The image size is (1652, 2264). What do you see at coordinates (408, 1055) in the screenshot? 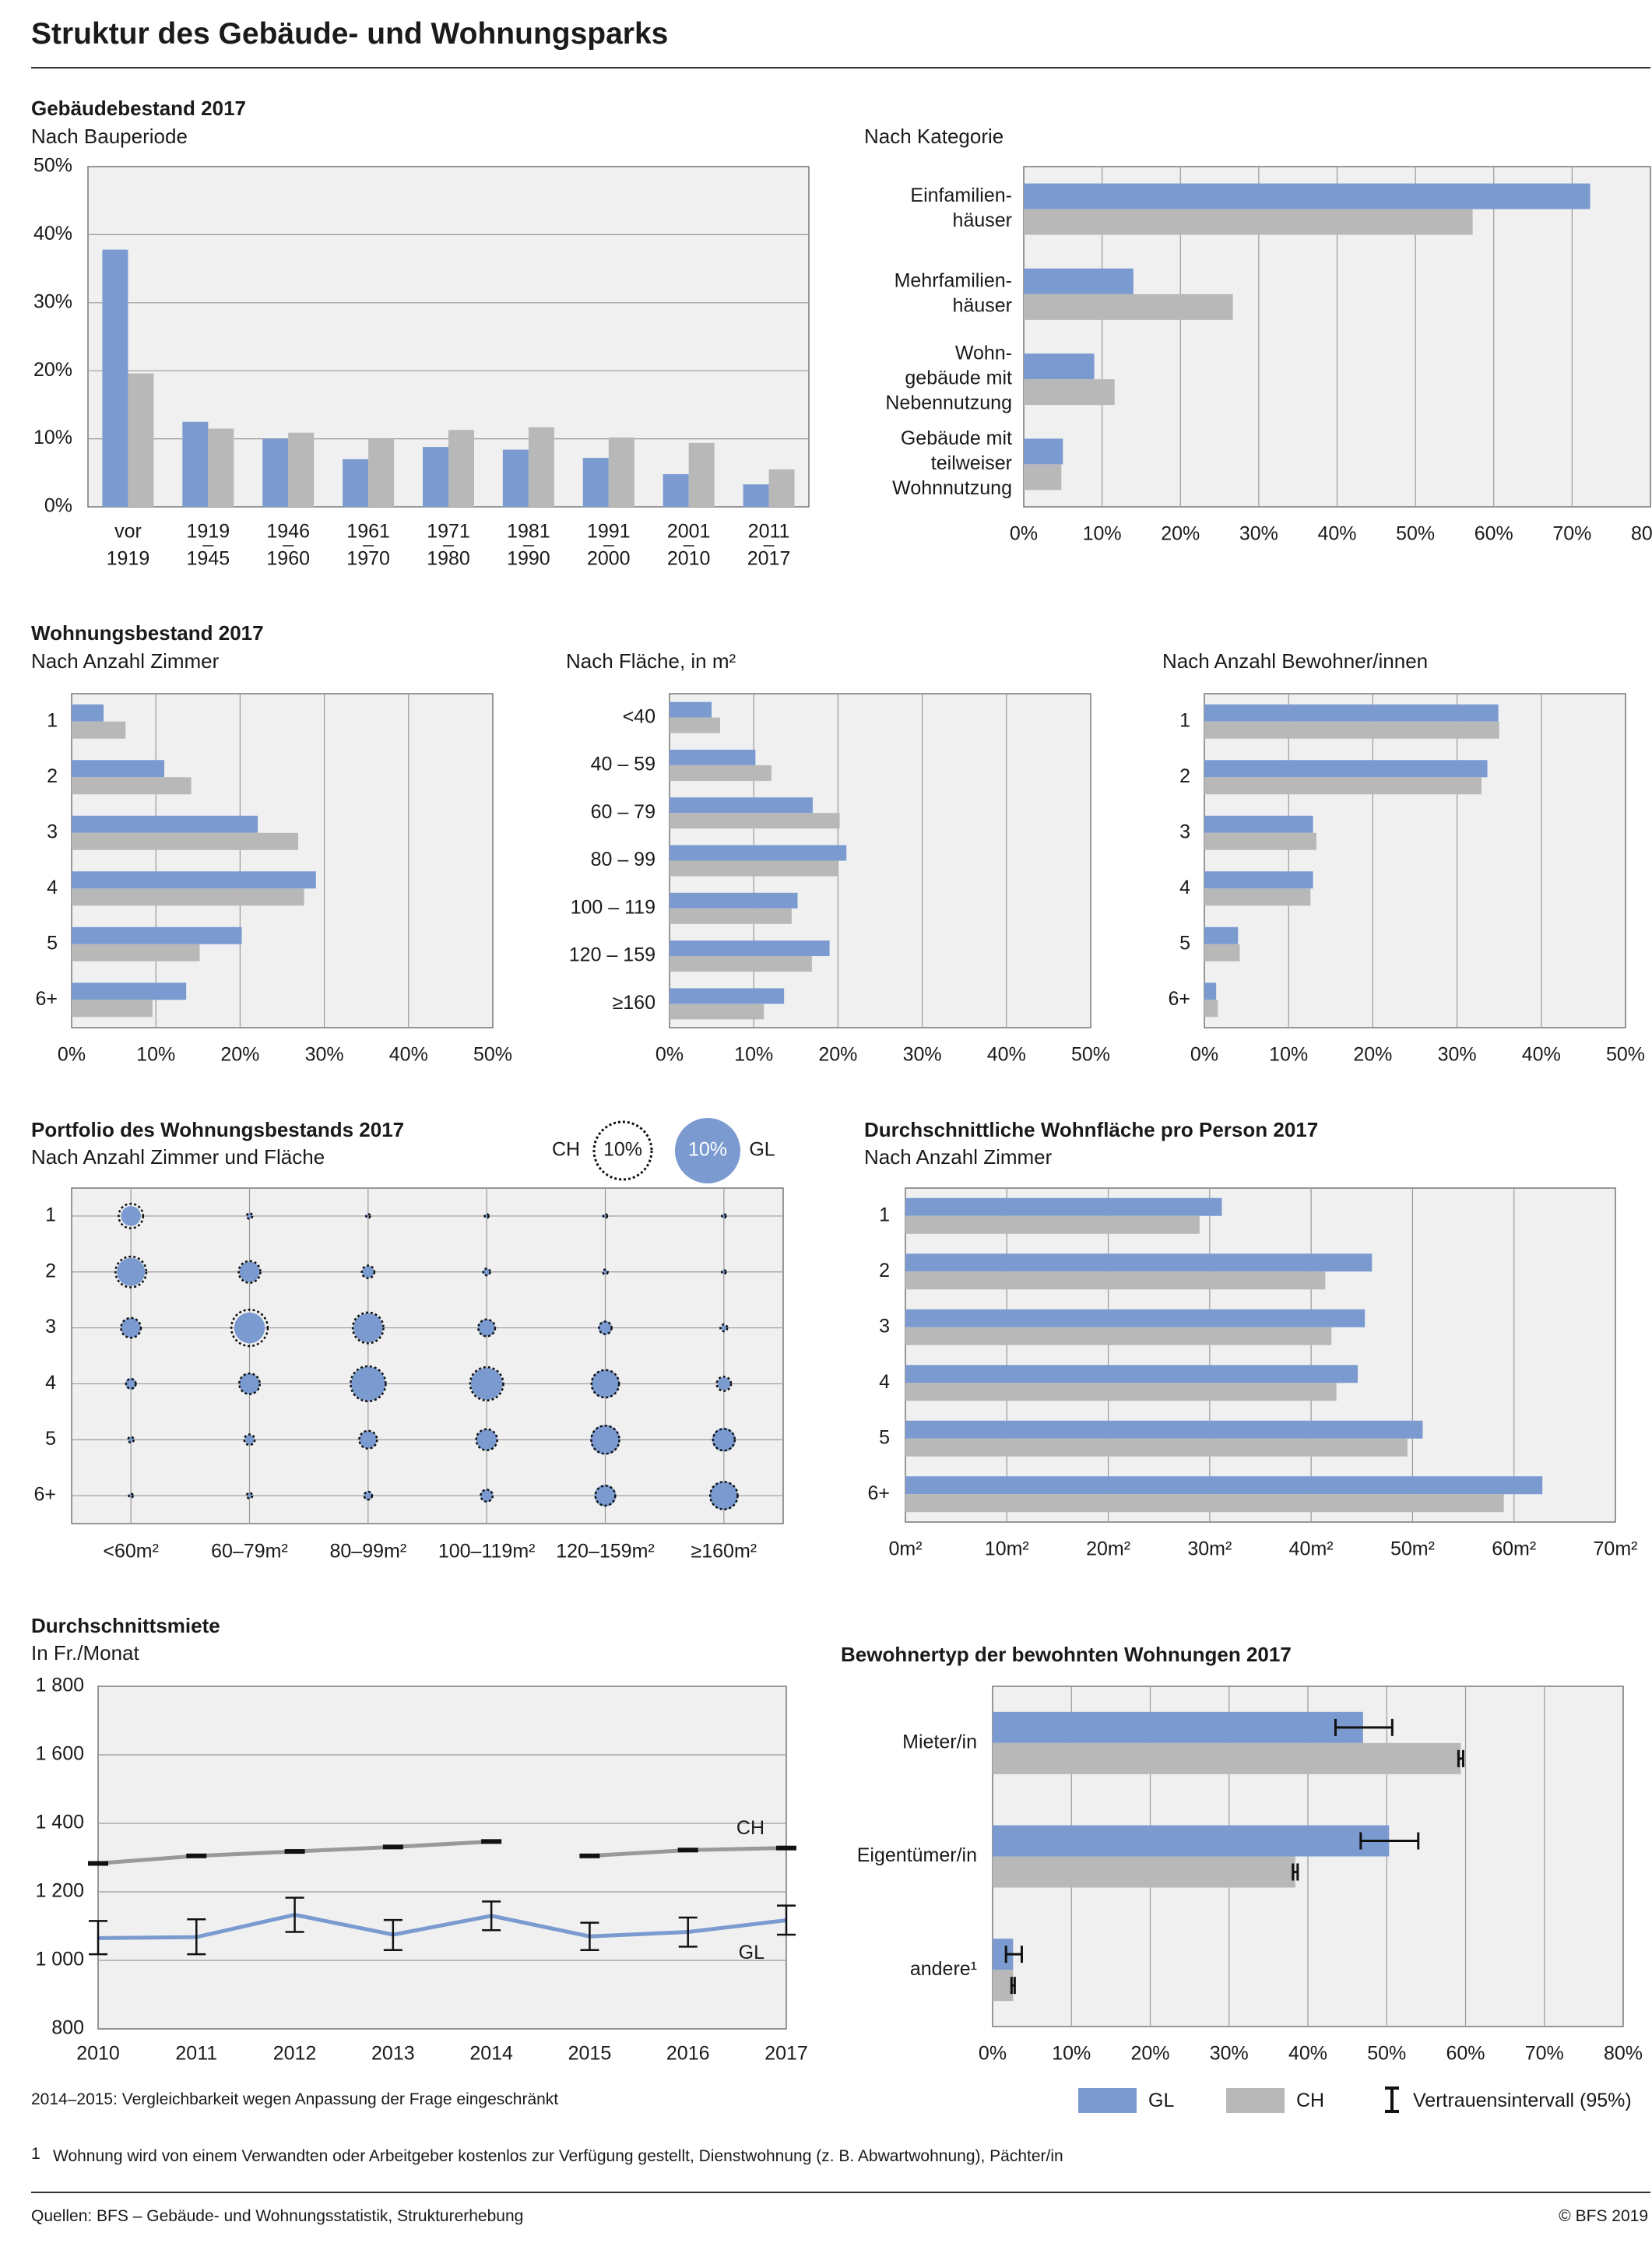
I see `x-tick-label: 40%` at bounding box center [408, 1055].